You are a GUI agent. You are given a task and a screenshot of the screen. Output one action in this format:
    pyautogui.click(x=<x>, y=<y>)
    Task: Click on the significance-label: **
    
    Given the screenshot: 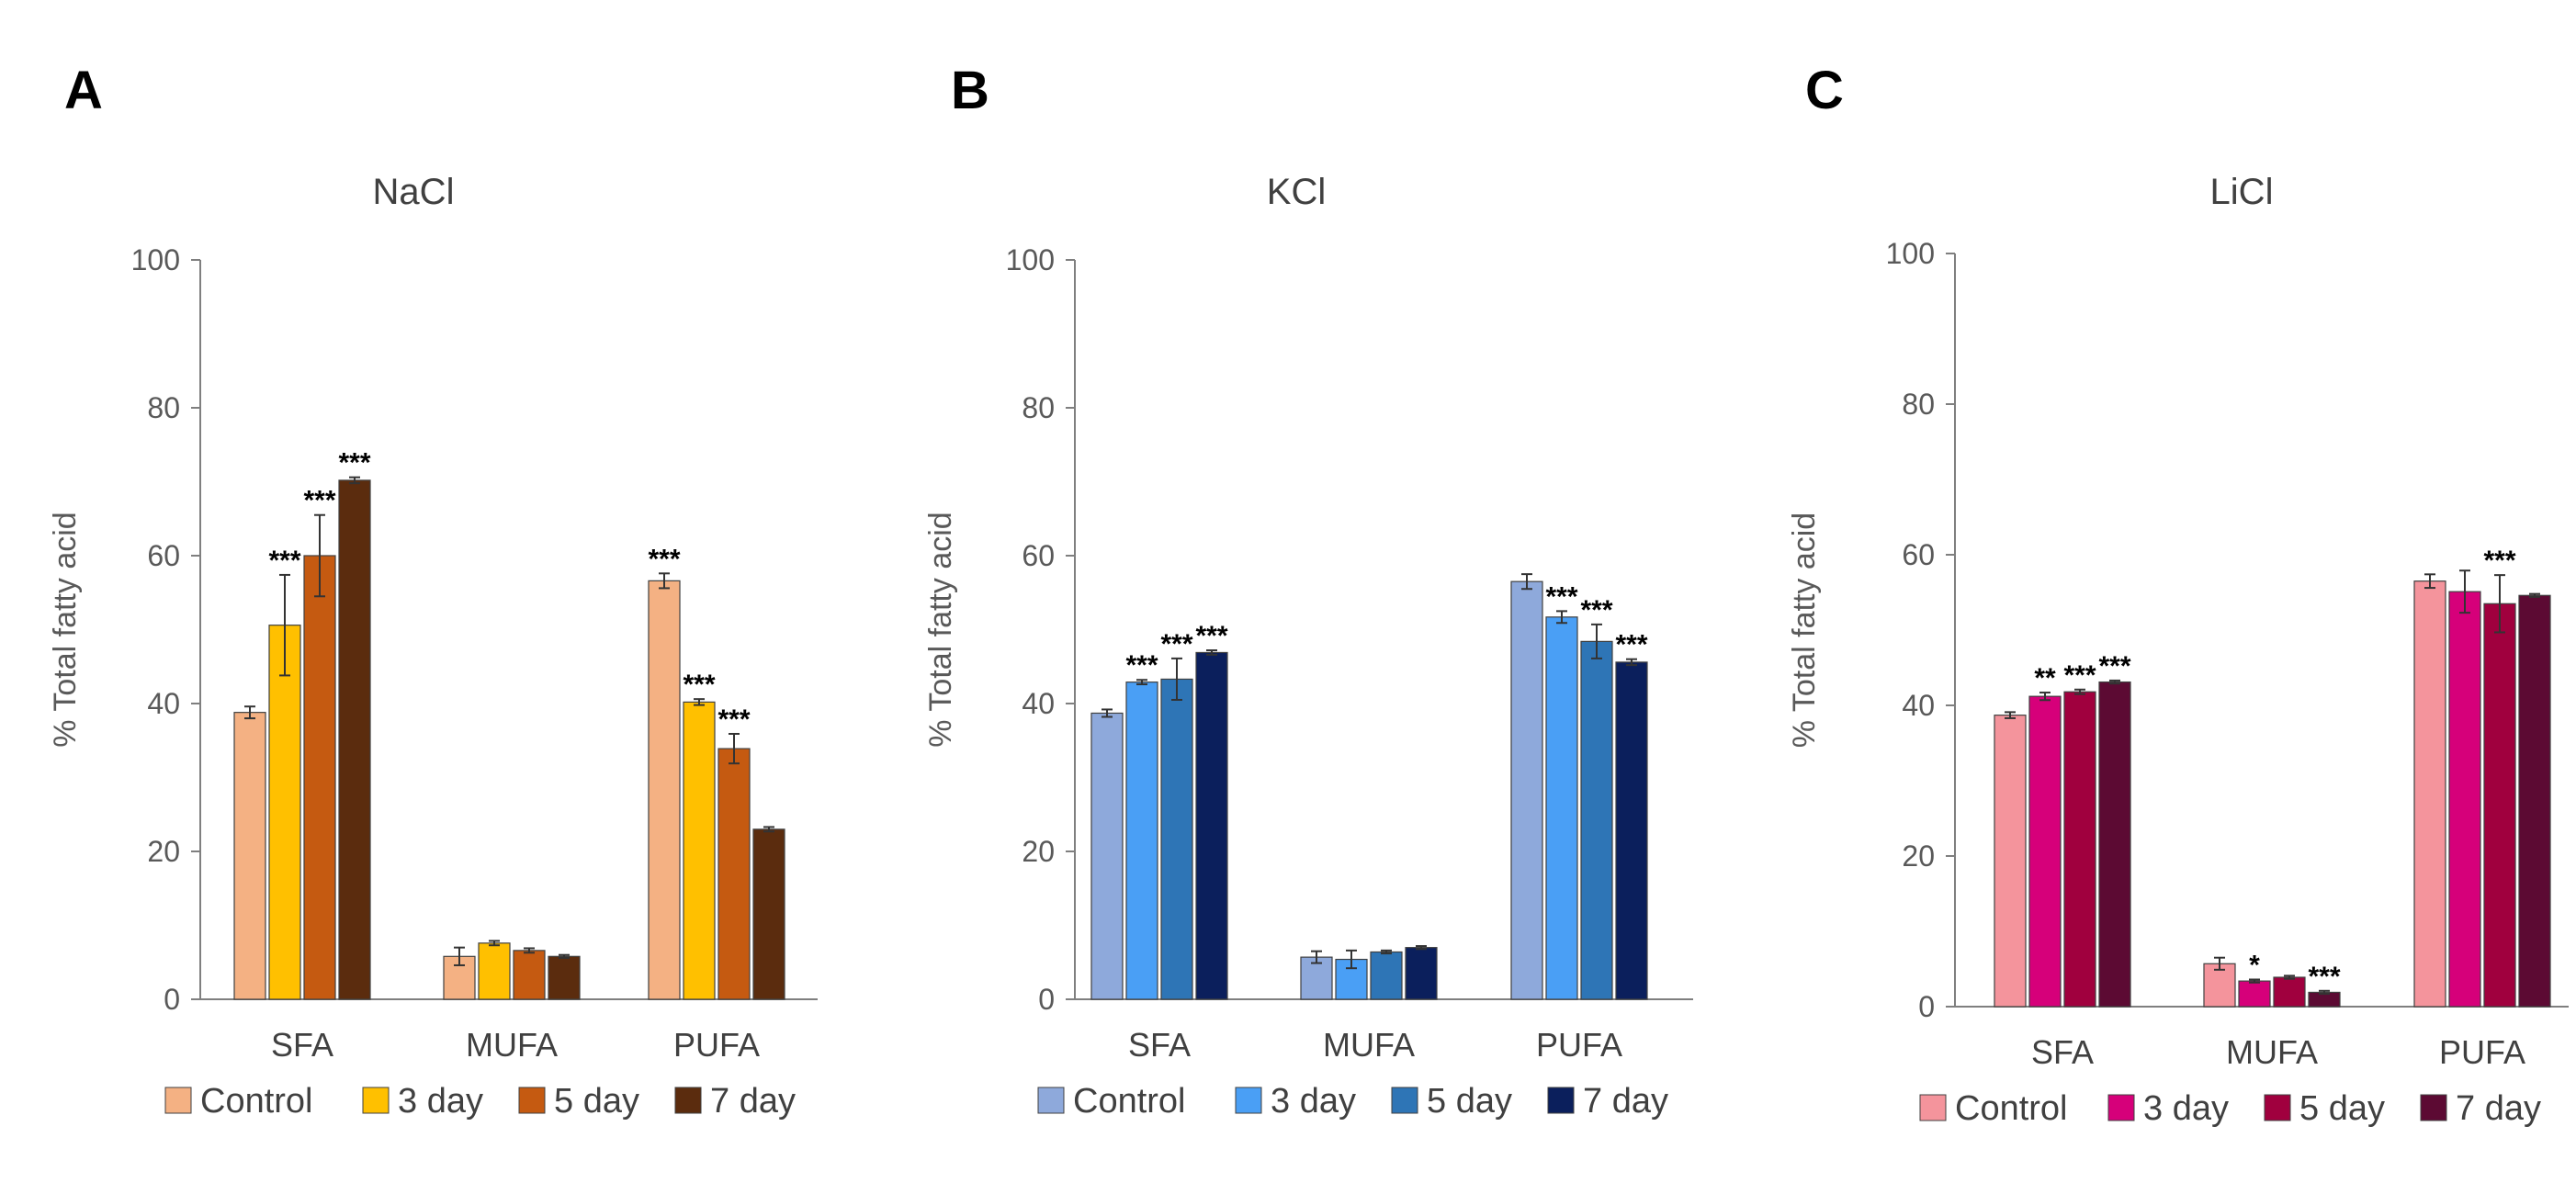 What is the action you would take?
    pyautogui.click(x=2045, y=678)
    